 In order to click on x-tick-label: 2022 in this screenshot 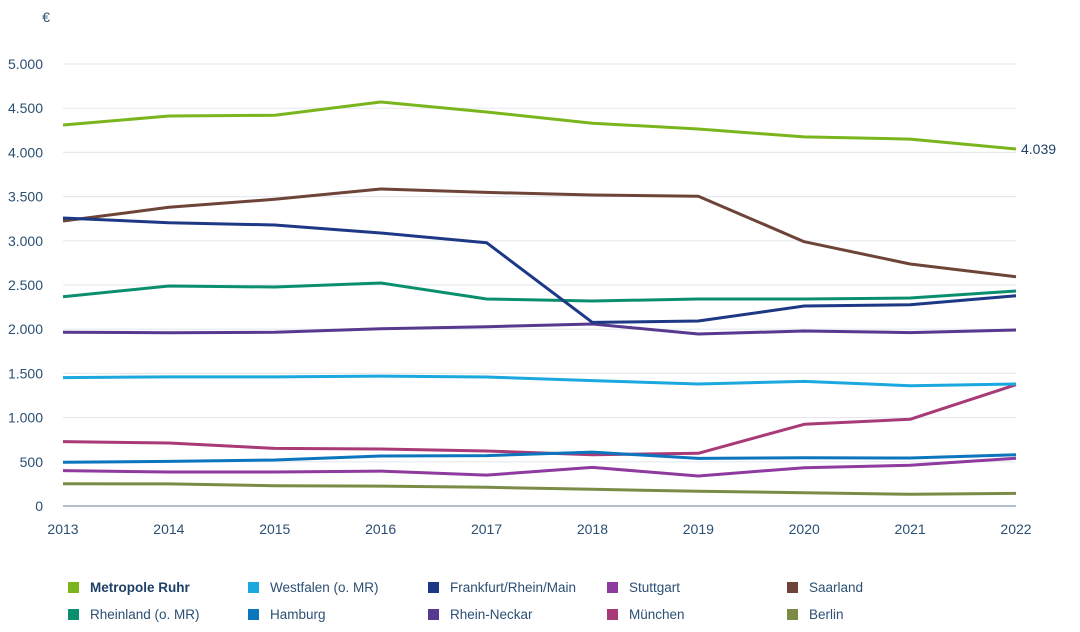, I will do `click(1015, 529)`.